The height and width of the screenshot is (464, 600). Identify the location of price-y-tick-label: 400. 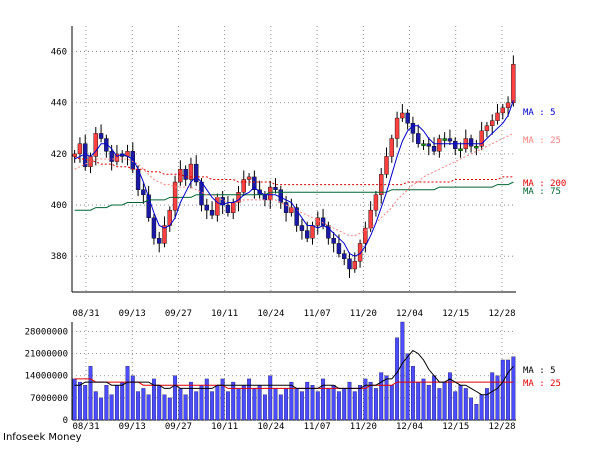
(59, 206).